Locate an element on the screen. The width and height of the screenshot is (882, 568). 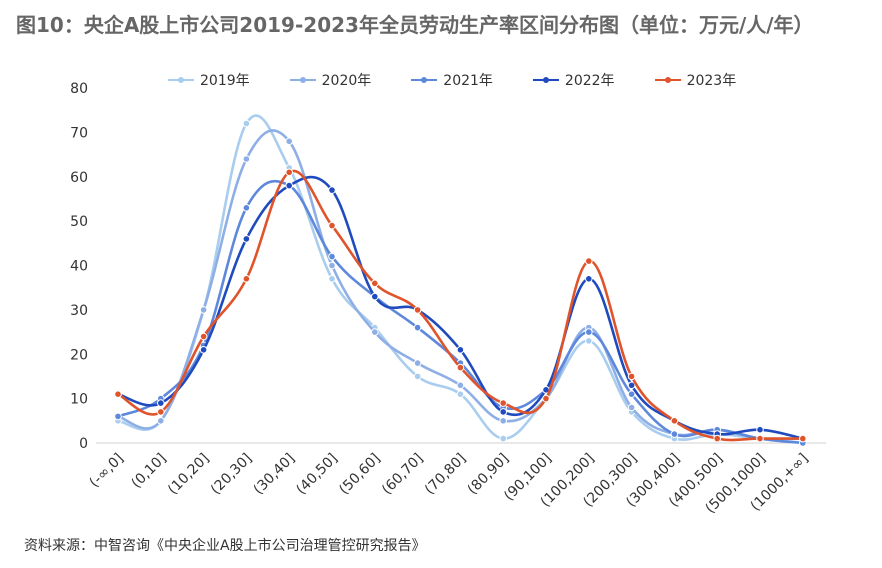
legend-item: 2022年 is located at coordinates (573, 80).